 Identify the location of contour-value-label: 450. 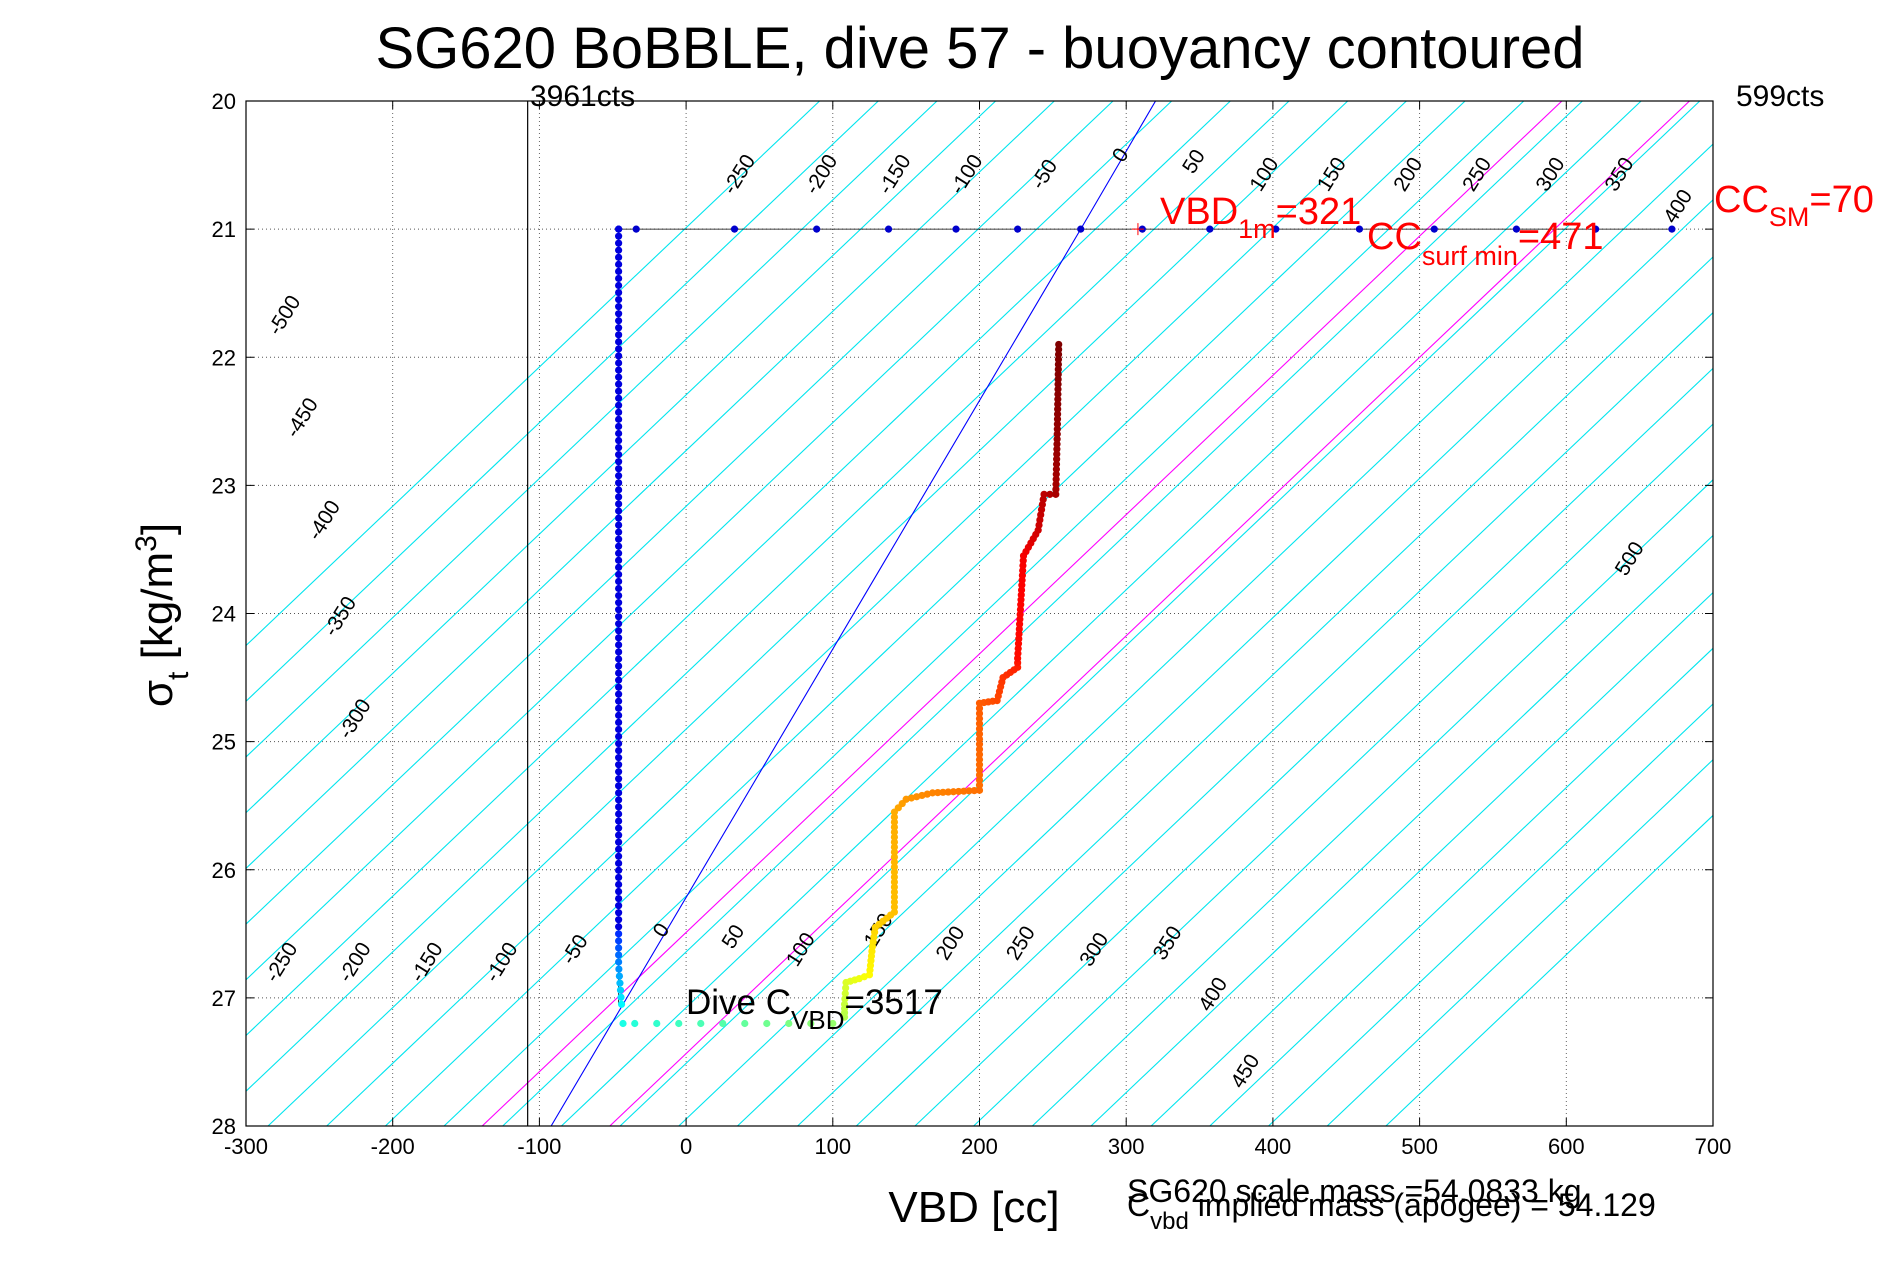
(1245, 1071).